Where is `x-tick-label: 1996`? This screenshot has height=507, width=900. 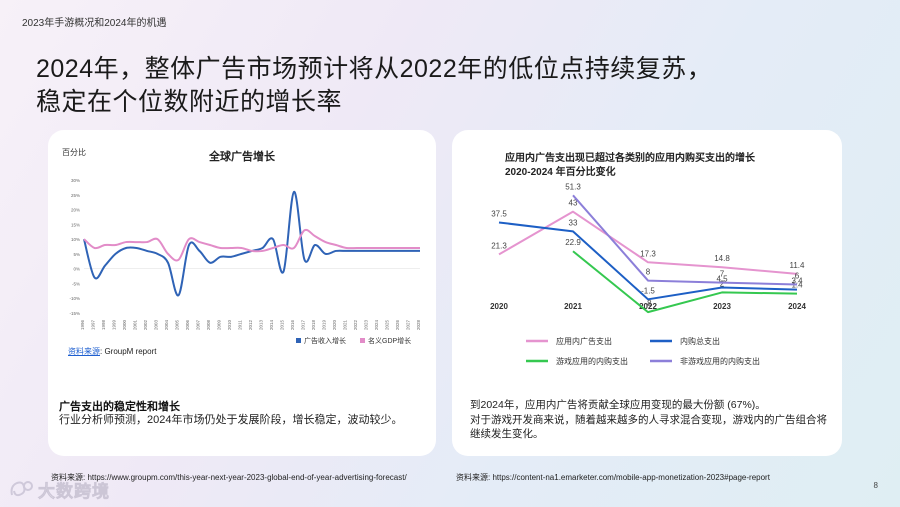 x-tick-label: 1996 is located at coordinates (82, 324).